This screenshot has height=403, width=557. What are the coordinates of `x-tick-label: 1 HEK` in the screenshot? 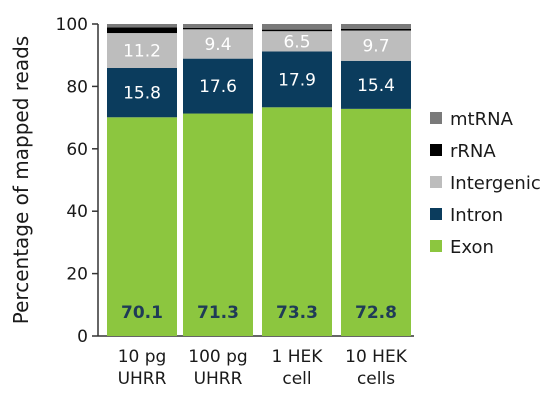 It's located at (298, 357).